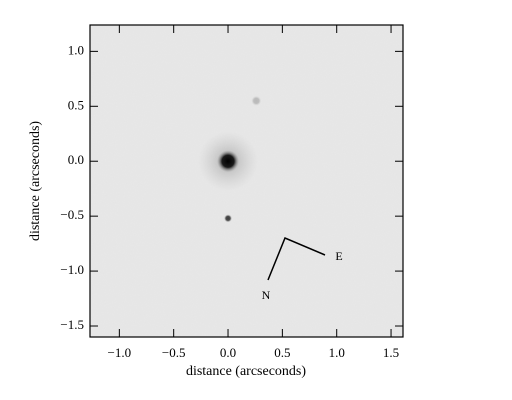 This screenshot has height=400, width=512. I want to click on y-tick-label: −0.5, so click(72, 214).